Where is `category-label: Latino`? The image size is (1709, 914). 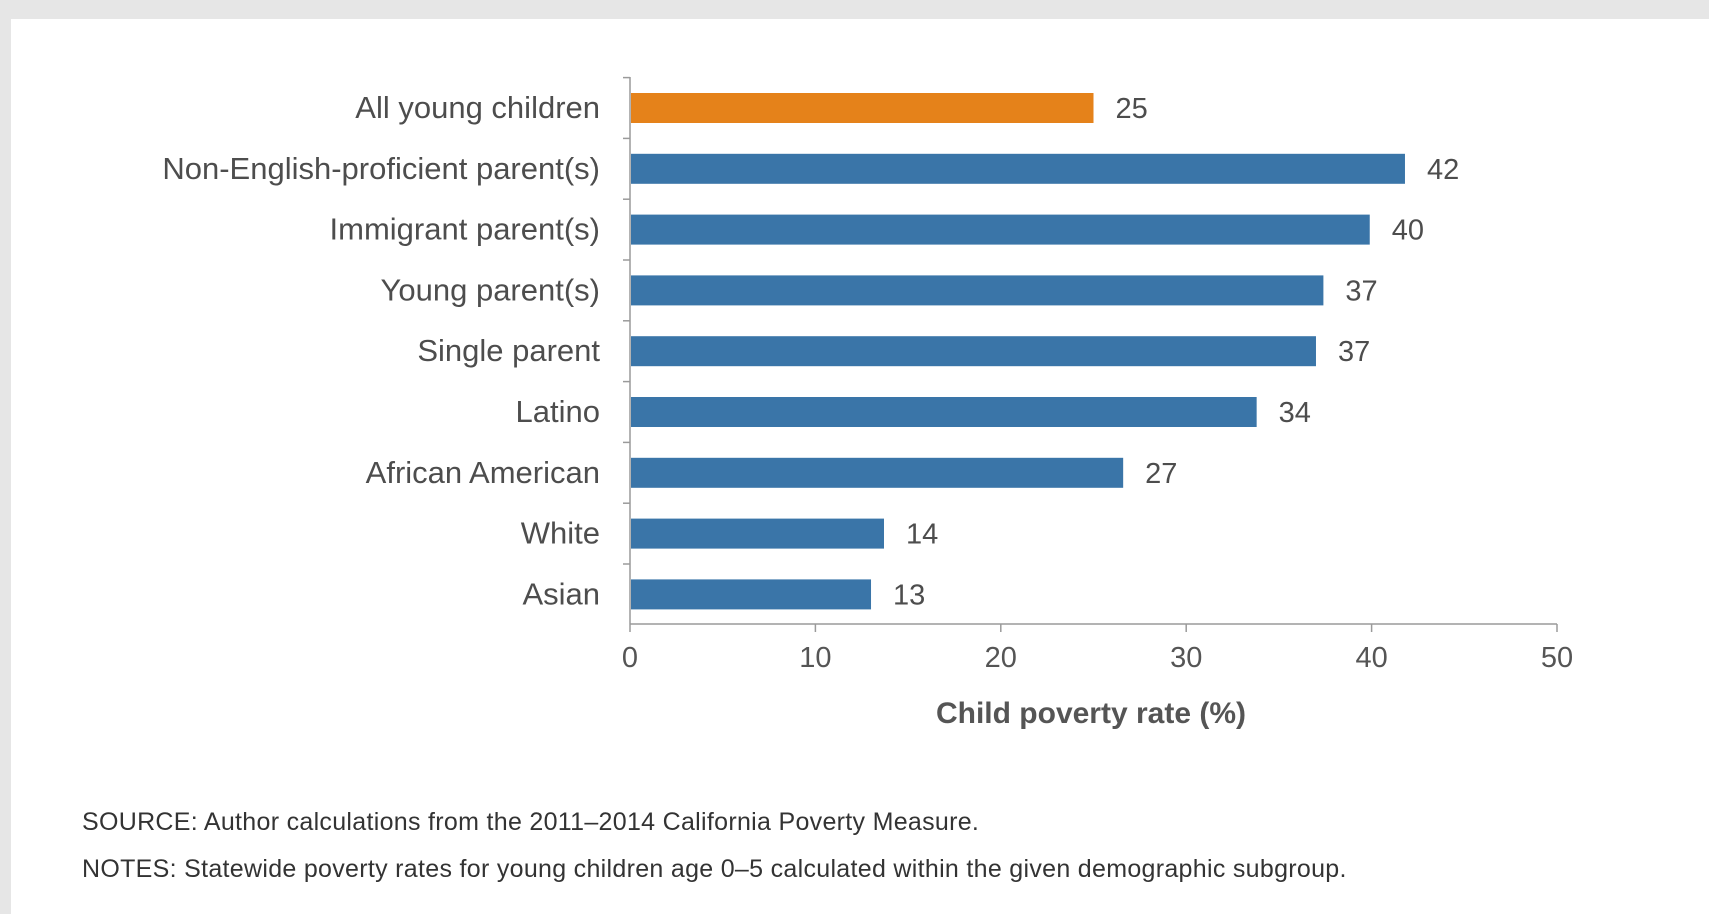
category-label: Latino is located at coordinates (558, 411).